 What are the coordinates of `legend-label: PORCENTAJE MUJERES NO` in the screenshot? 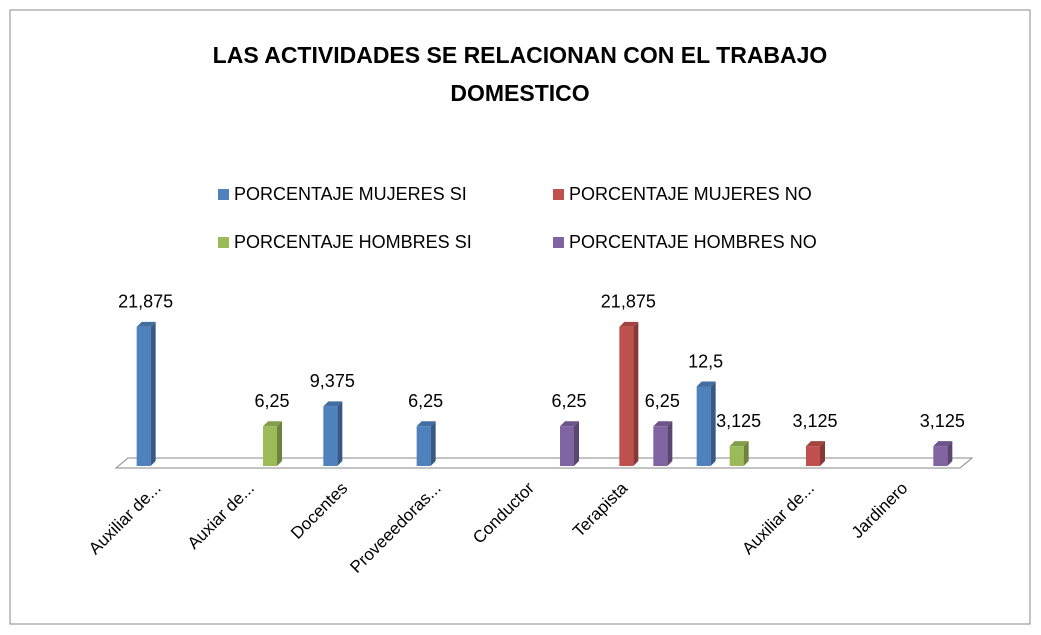 It's located at (690, 194).